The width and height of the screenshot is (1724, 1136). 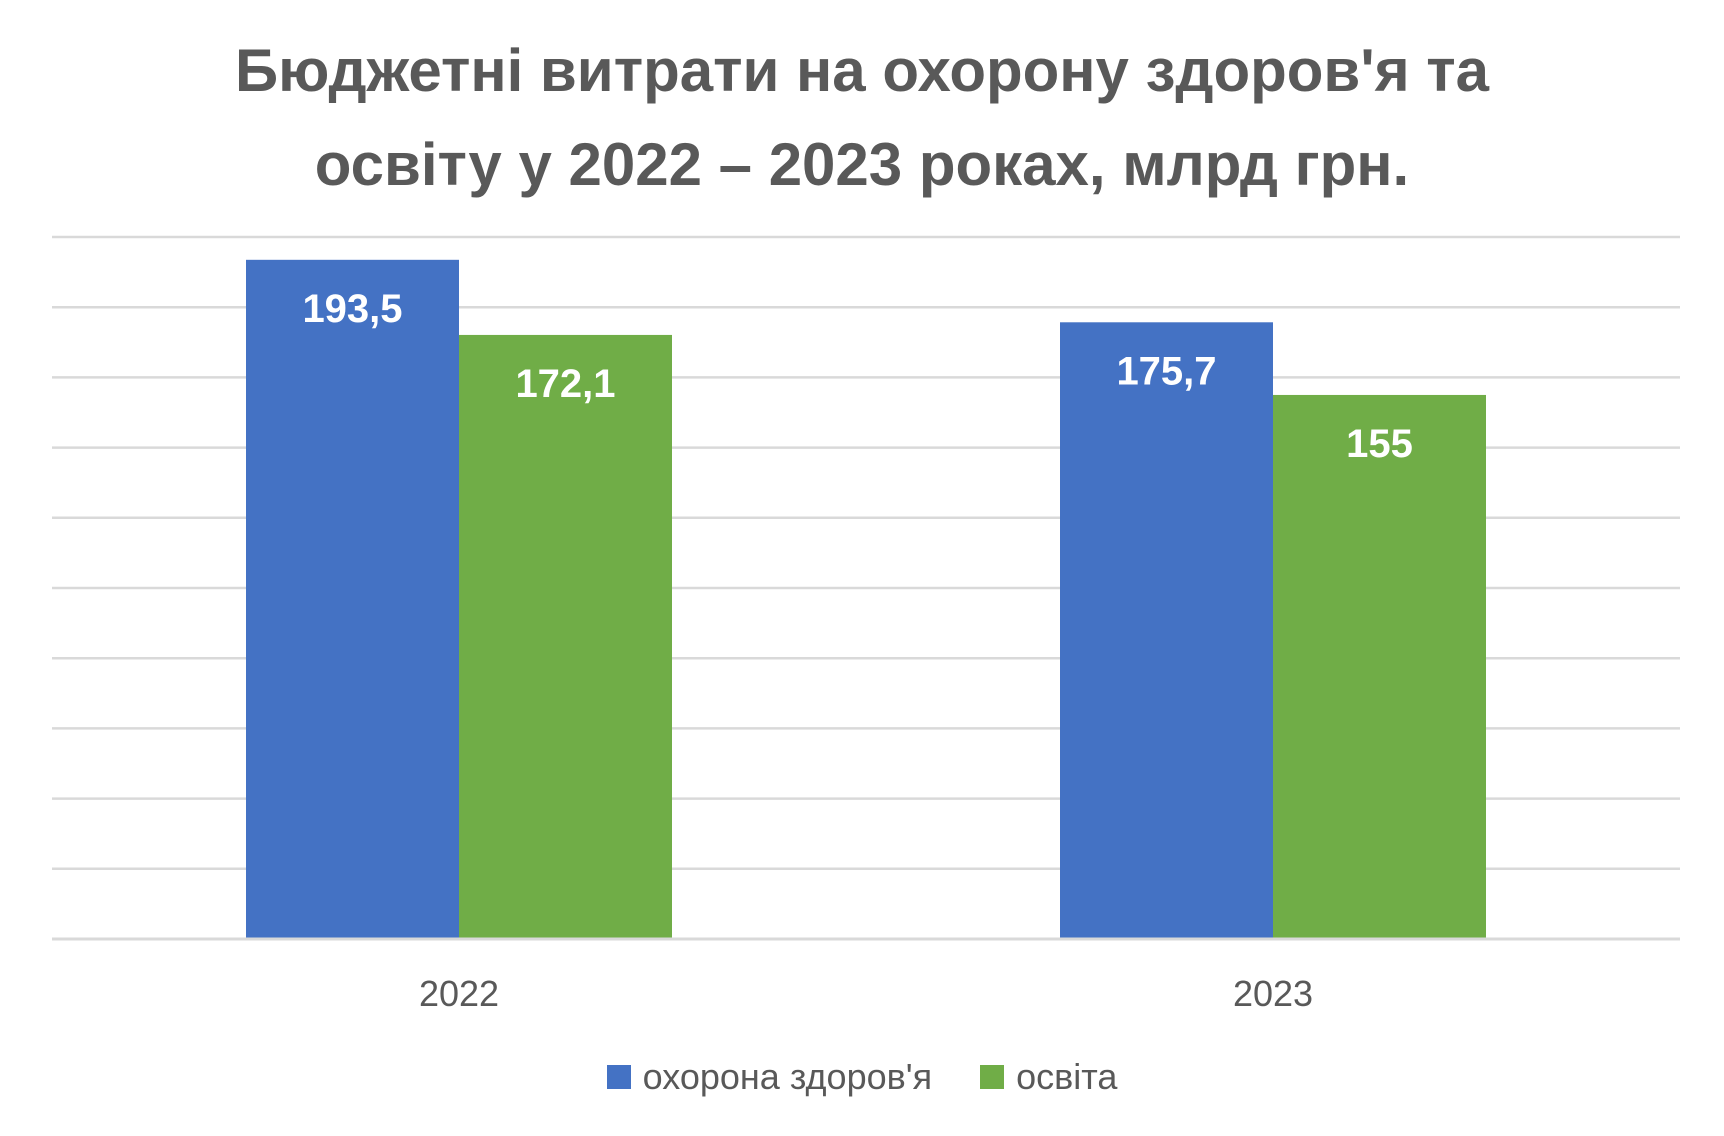 What do you see at coordinates (1166, 631) in the screenshot?
I see `bar-health-2023` at bounding box center [1166, 631].